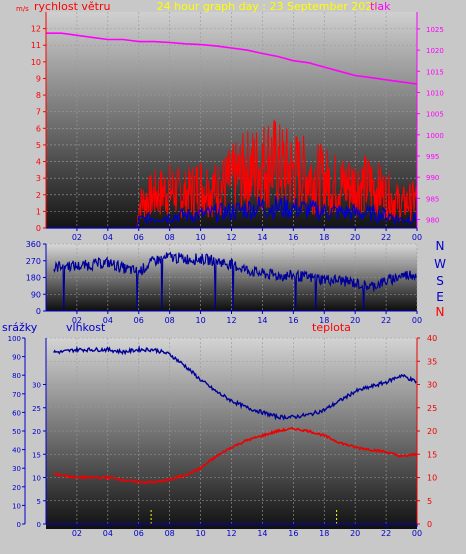 The image size is (466, 554). I want to click on mid-xlabel: 02, so click(77, 320).